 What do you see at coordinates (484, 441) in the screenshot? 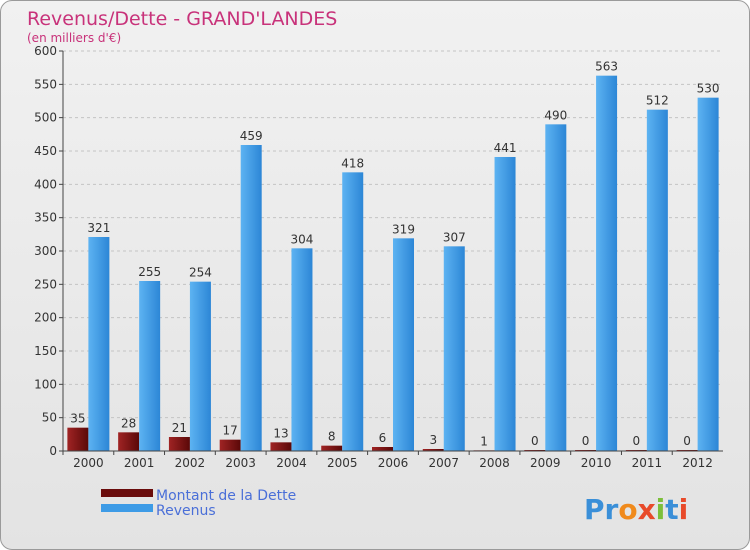
I see `value-label-debt: 1` at bounding box center [484, 441].